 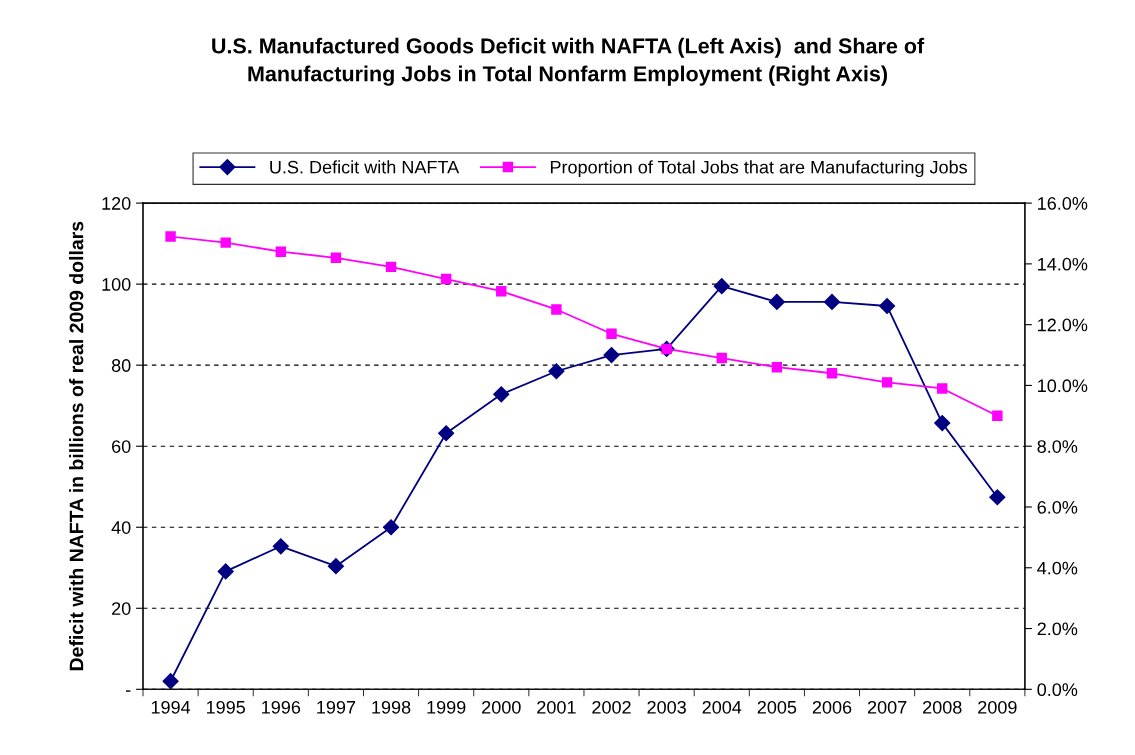 What do you see at coordinates (121, 527) in the screenshot?
I see `y-tick-label: 40` at bounding box center [121, 527].